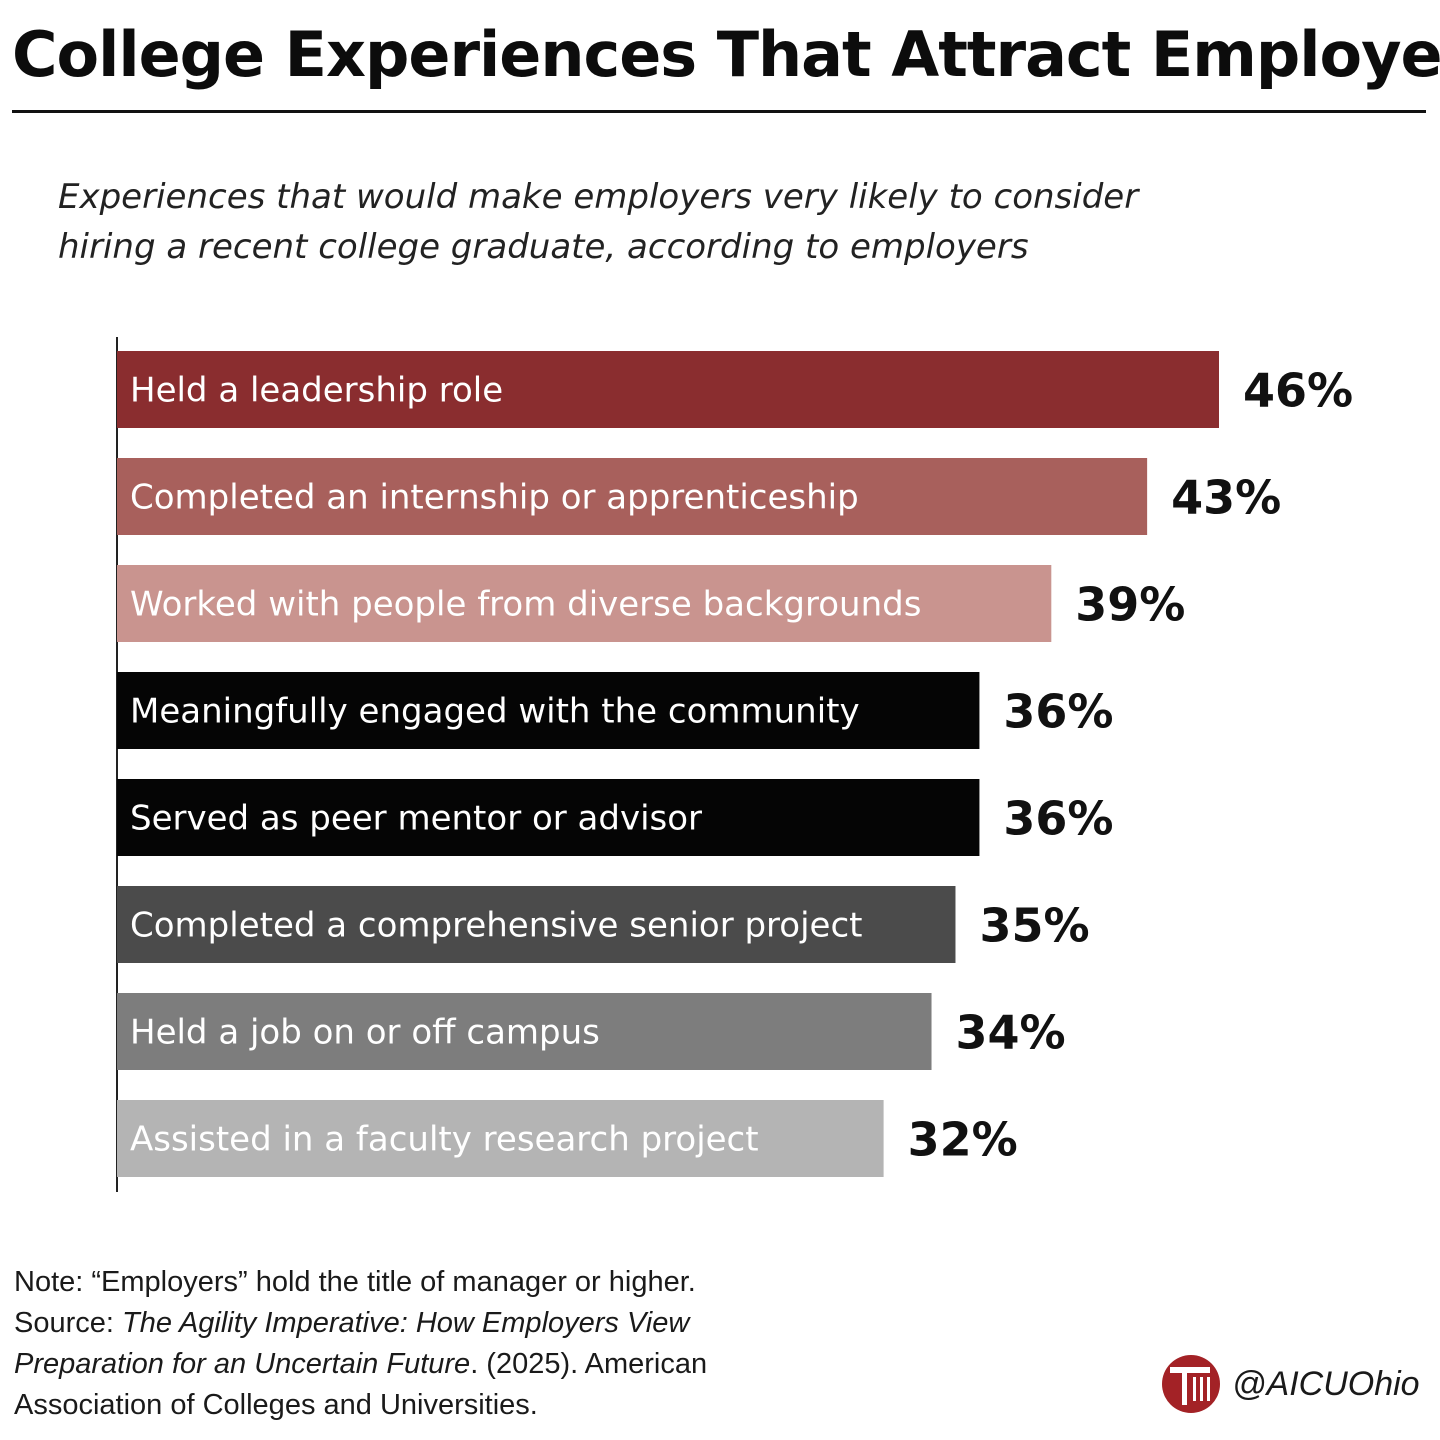  I want to click on bar-value-label: 34%, so click(1011, 1033).